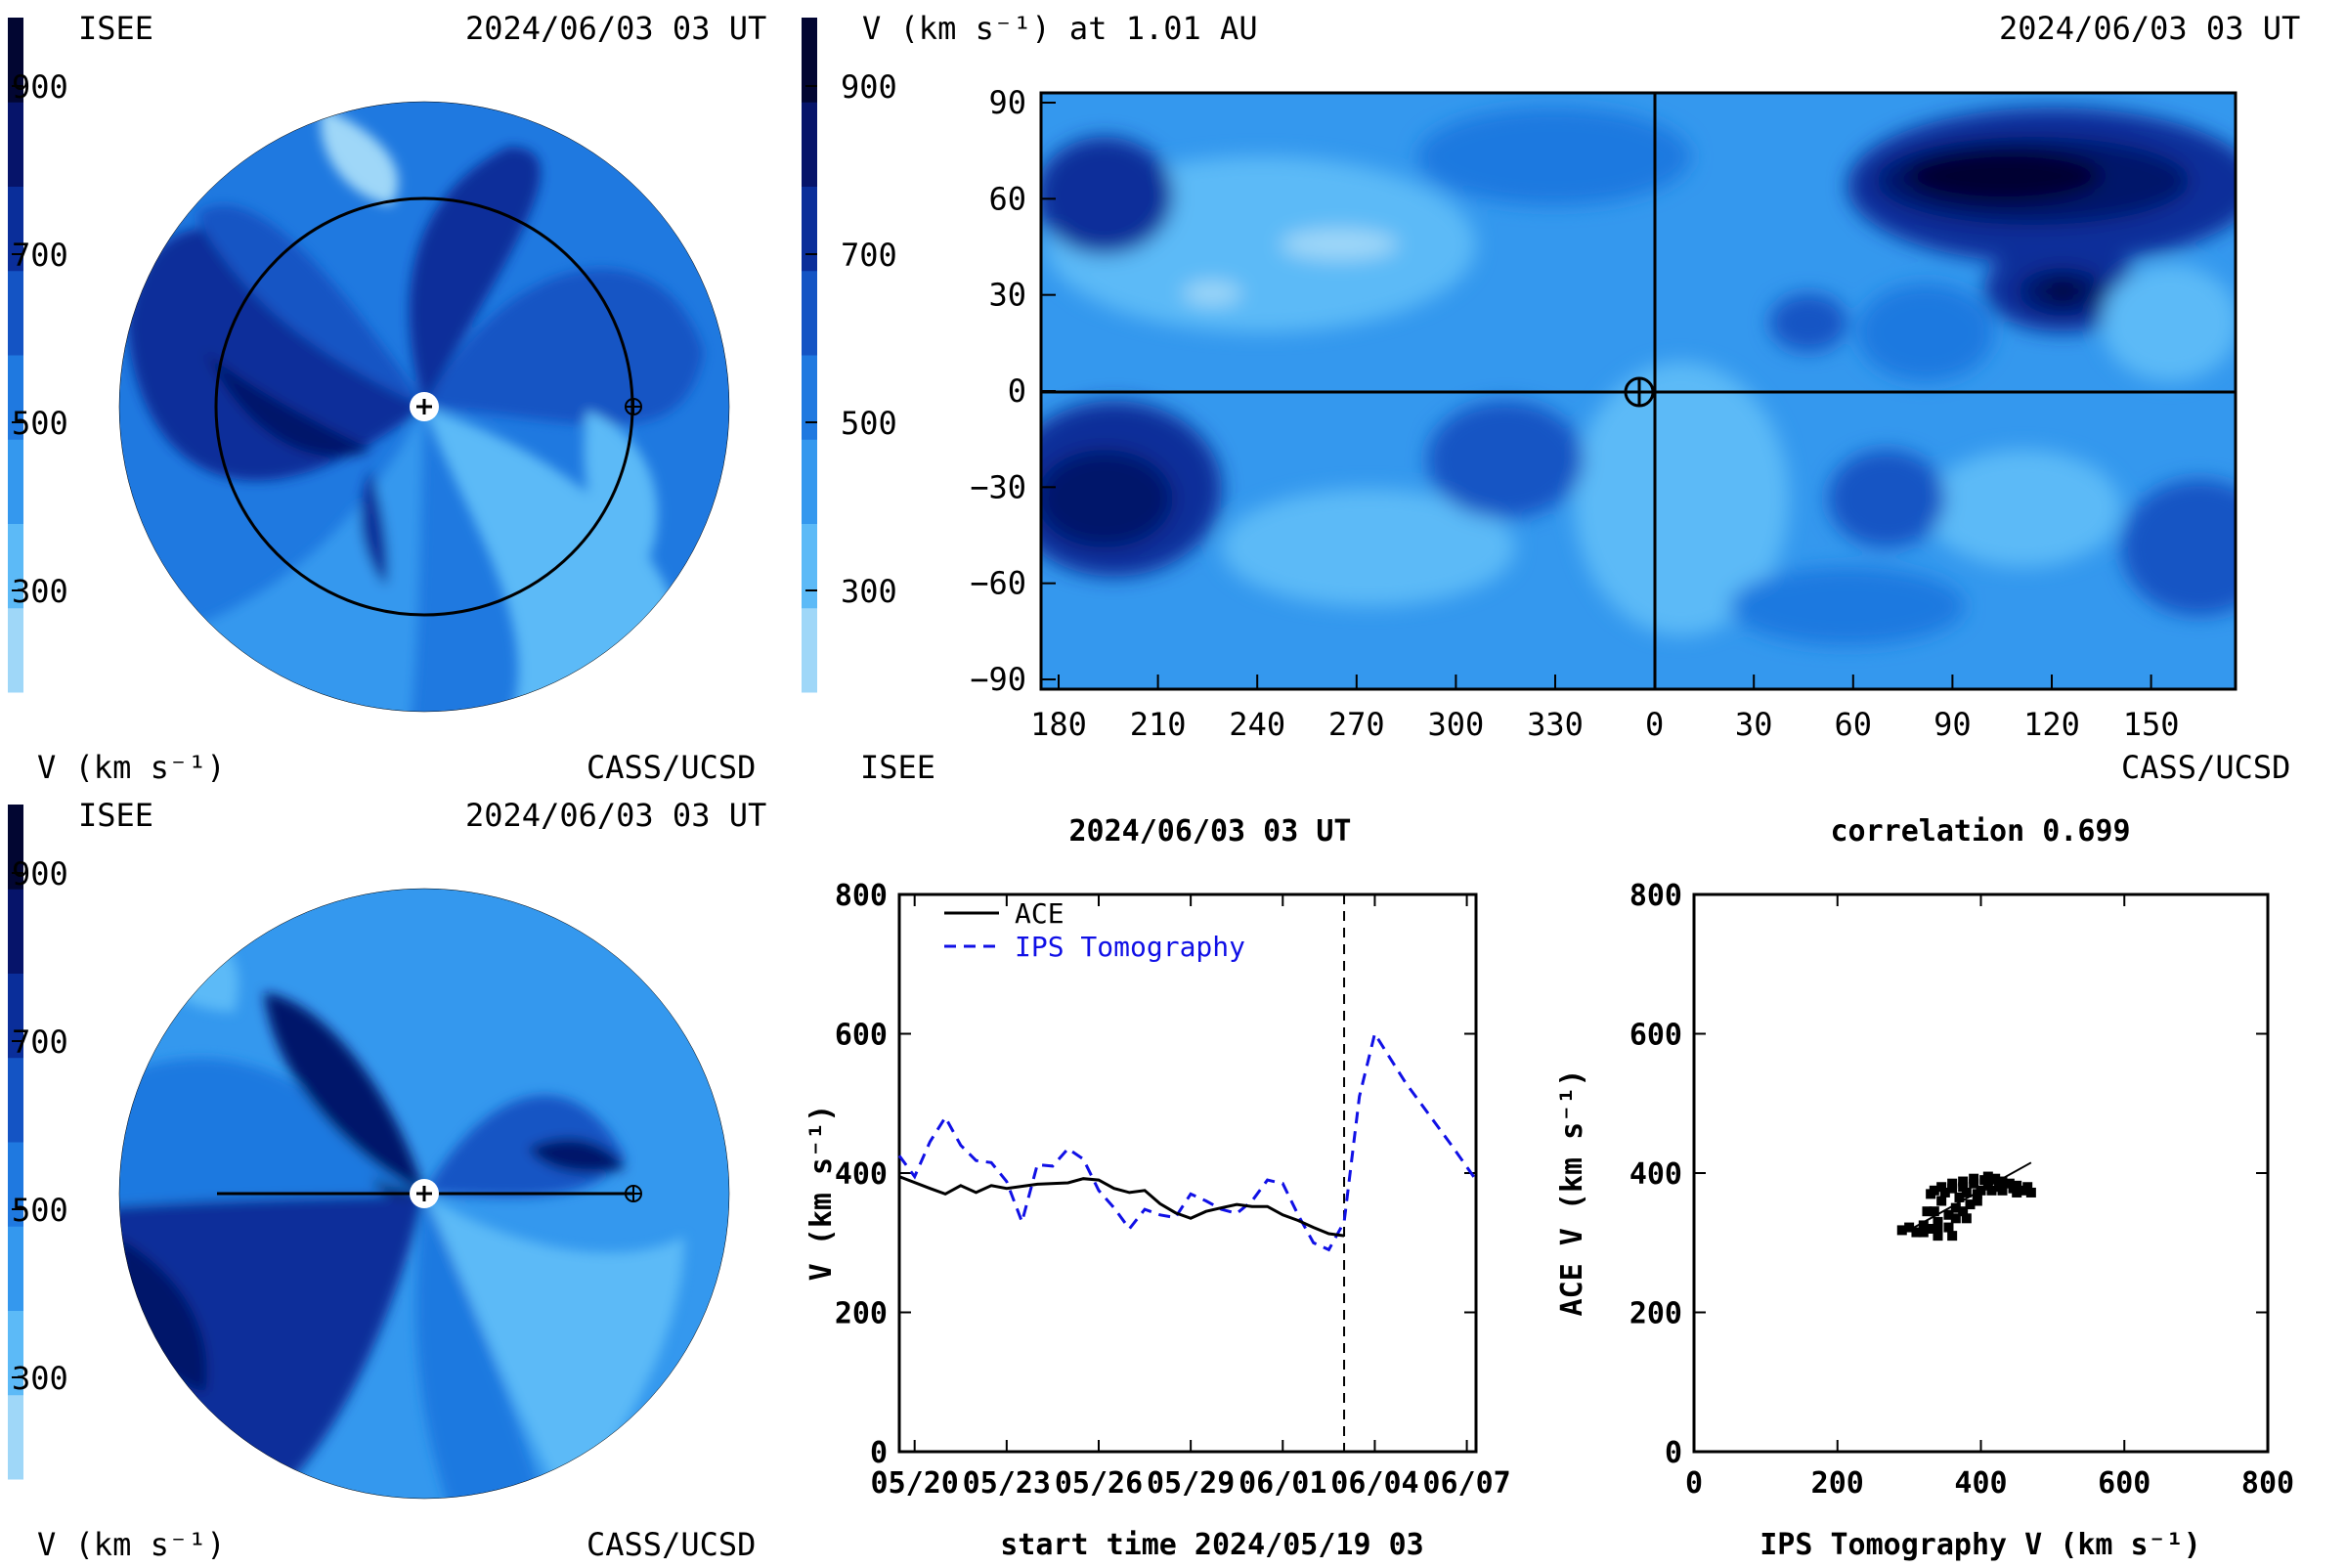  What do you see at coordinates (1122, 1206) in the screenshot?
I see `series-ace` at bounding box center [1122, 1206].